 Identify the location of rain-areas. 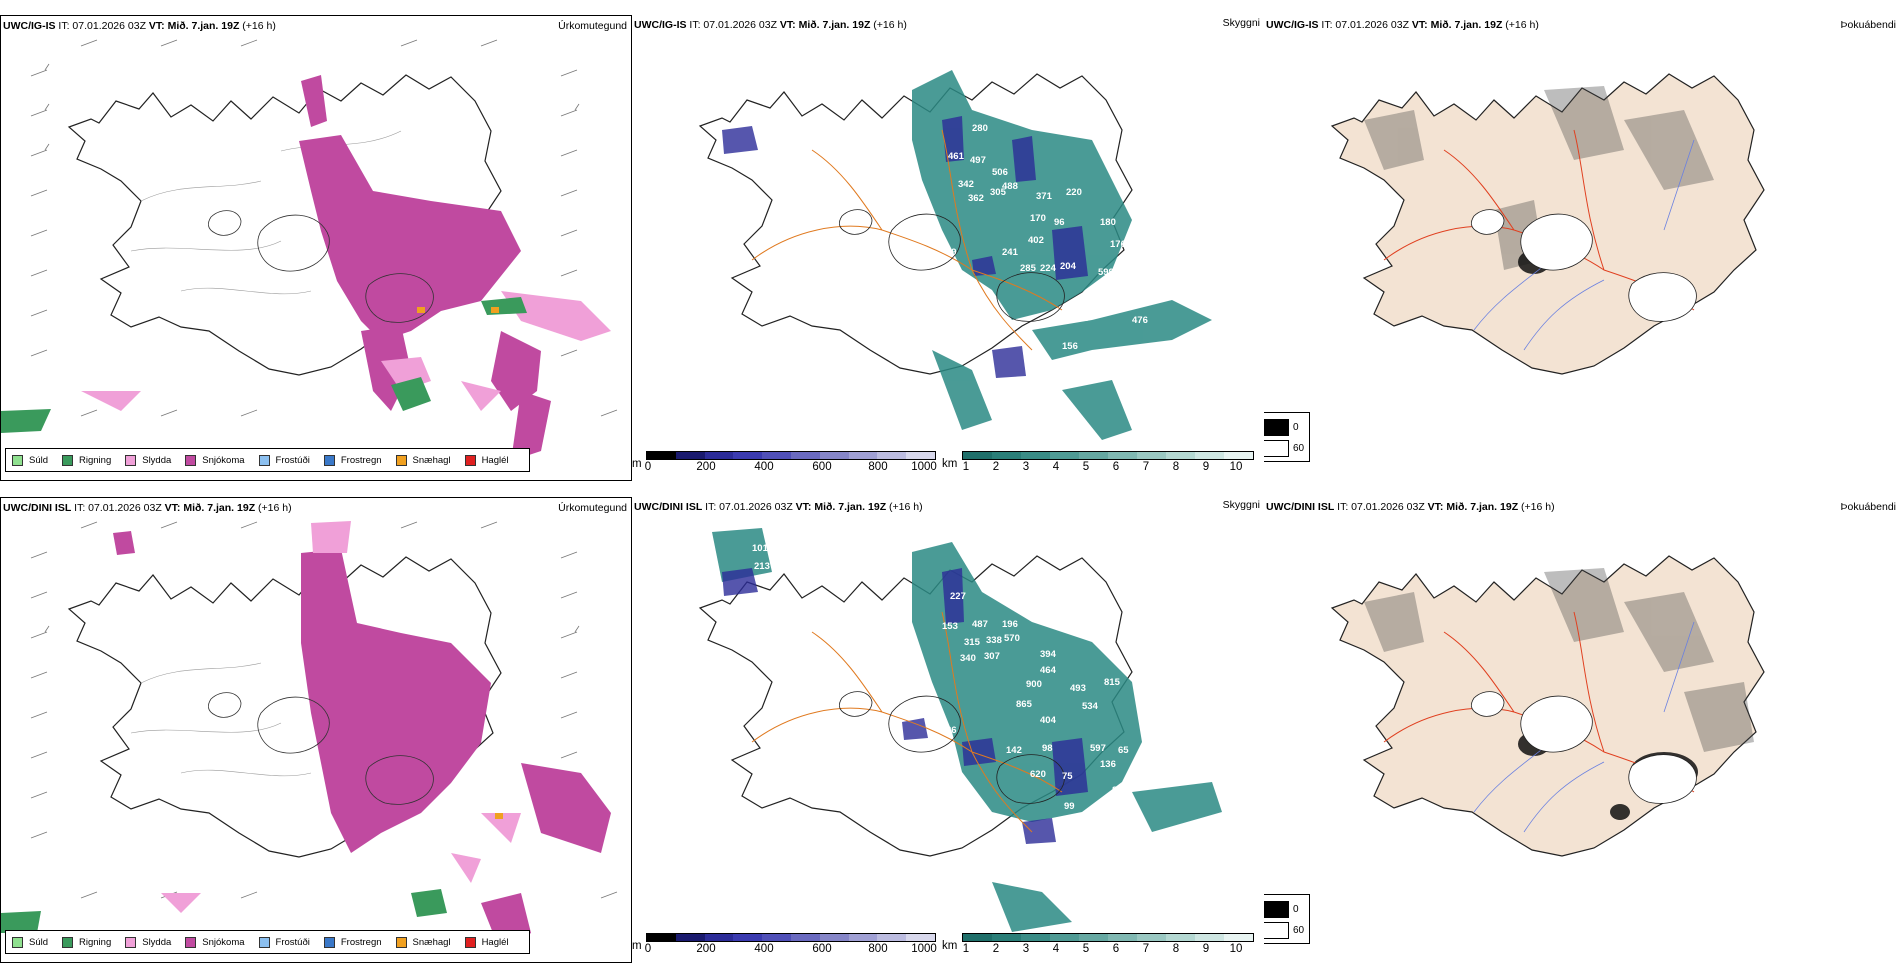
(224, 911).